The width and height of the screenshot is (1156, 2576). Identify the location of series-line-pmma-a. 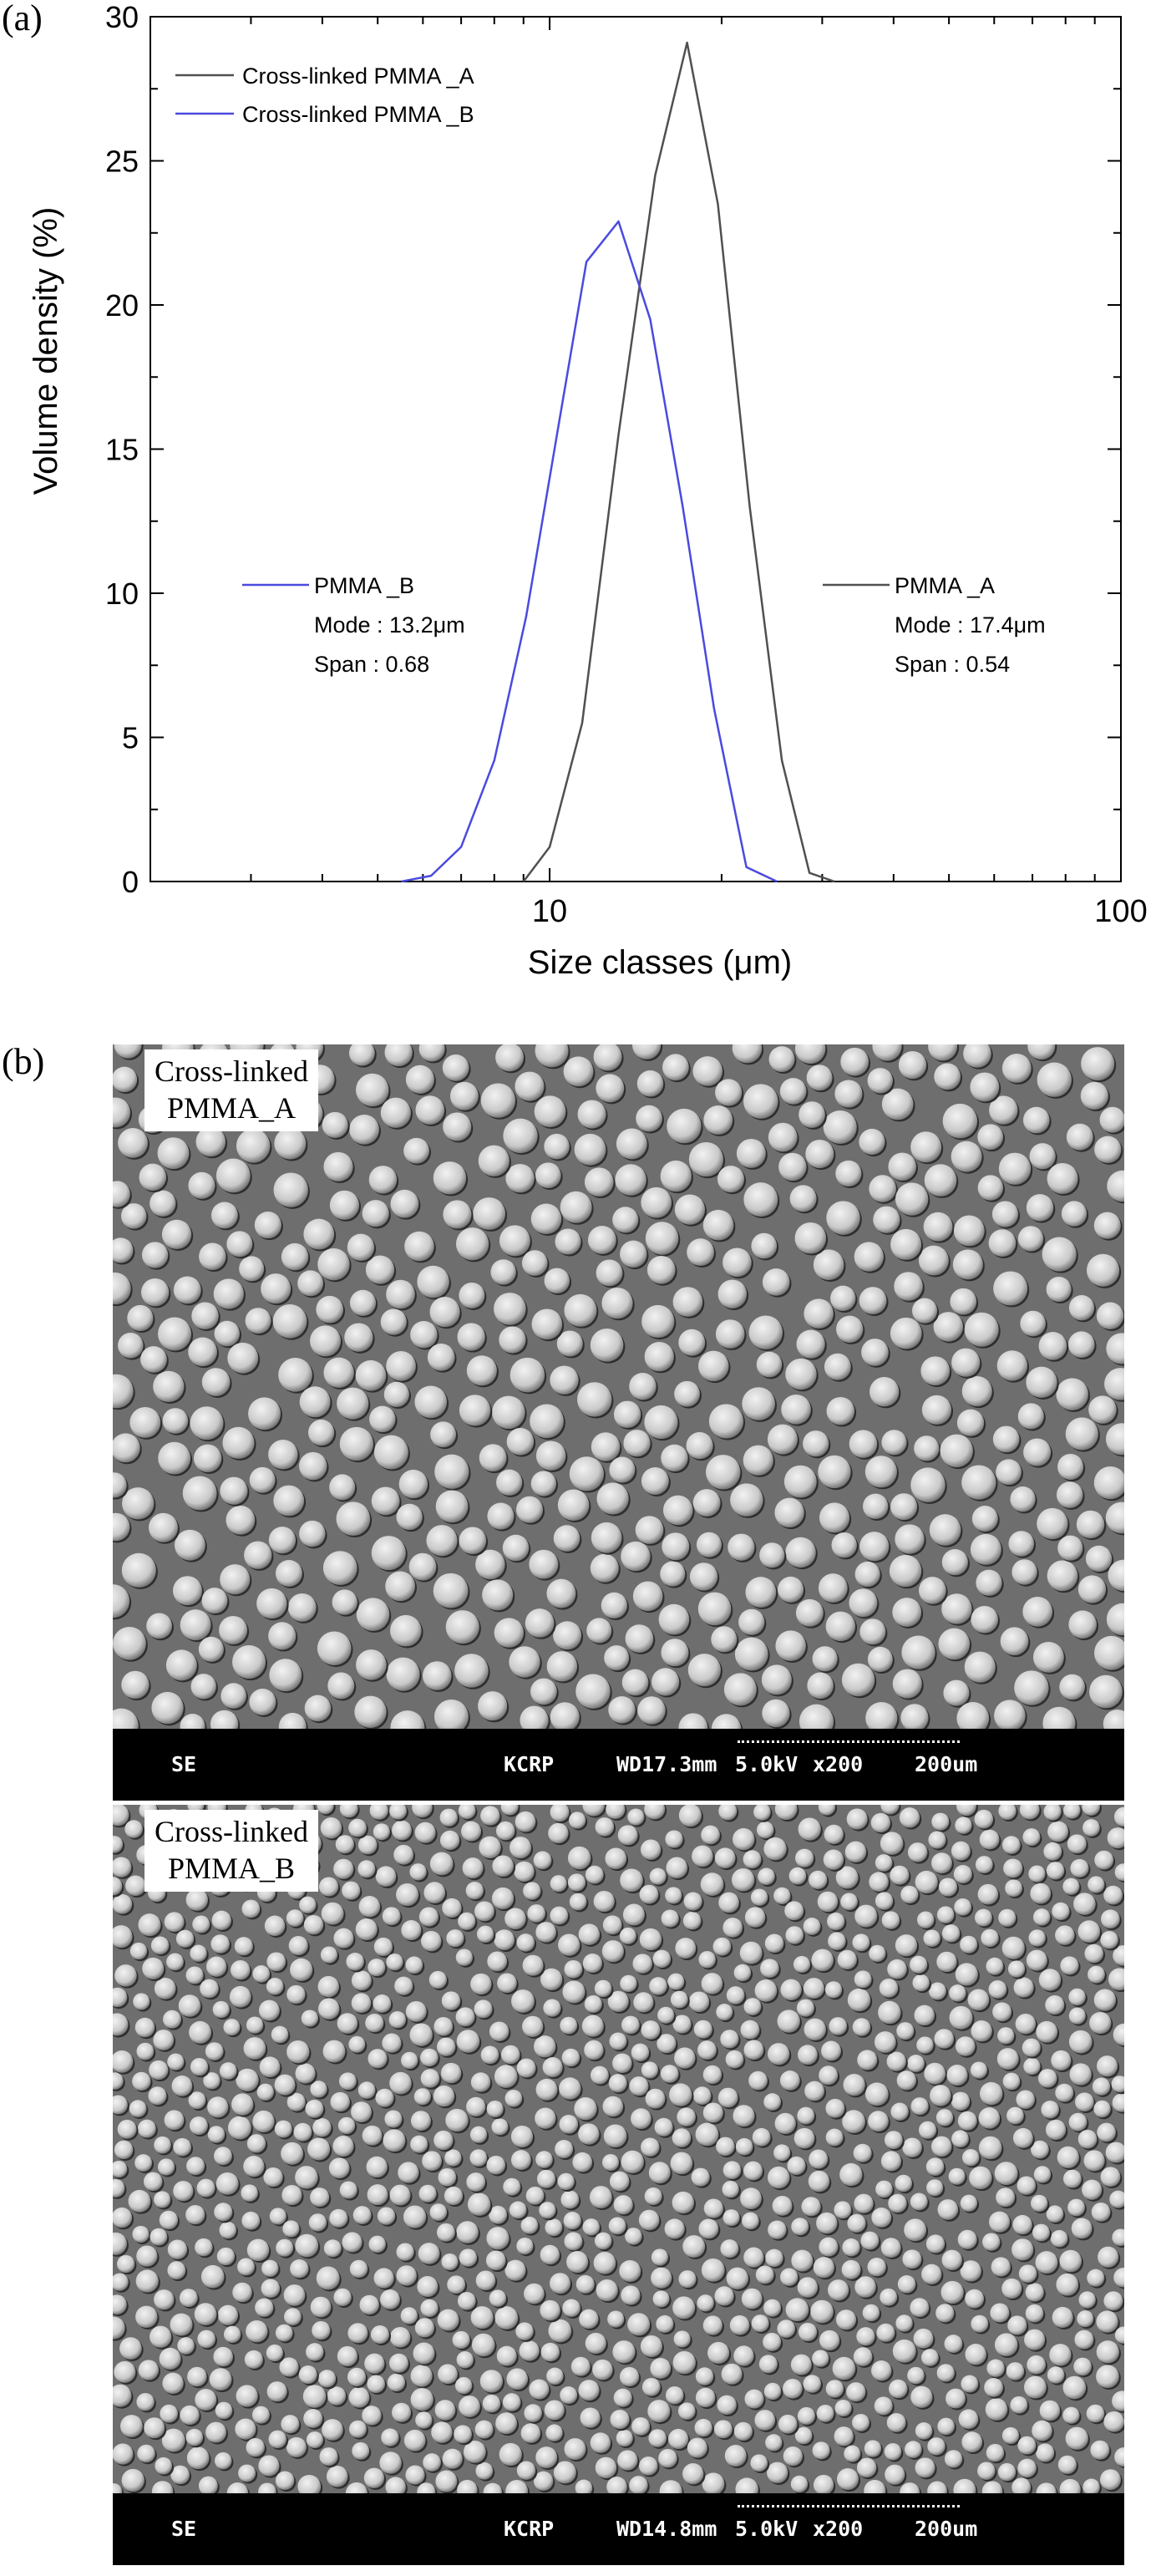
(678, 462).